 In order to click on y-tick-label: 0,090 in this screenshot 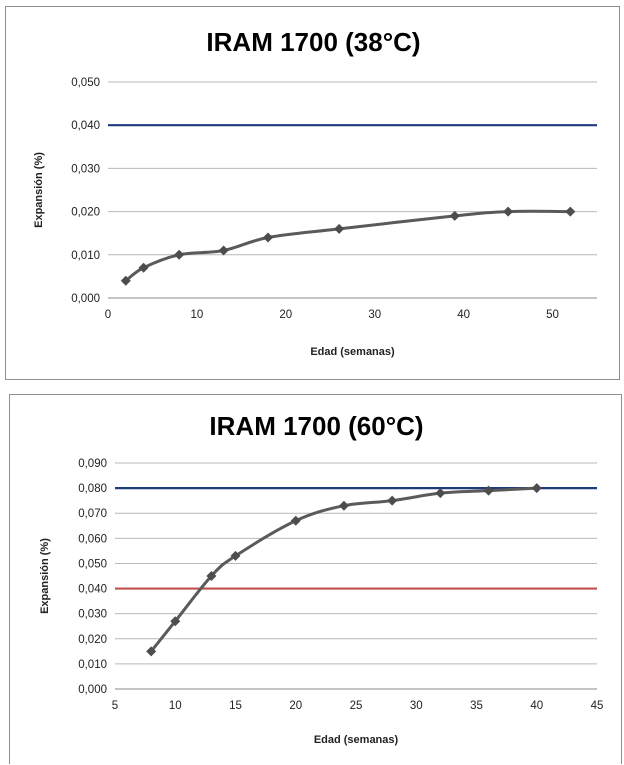, I will do `click(92, 464)`.